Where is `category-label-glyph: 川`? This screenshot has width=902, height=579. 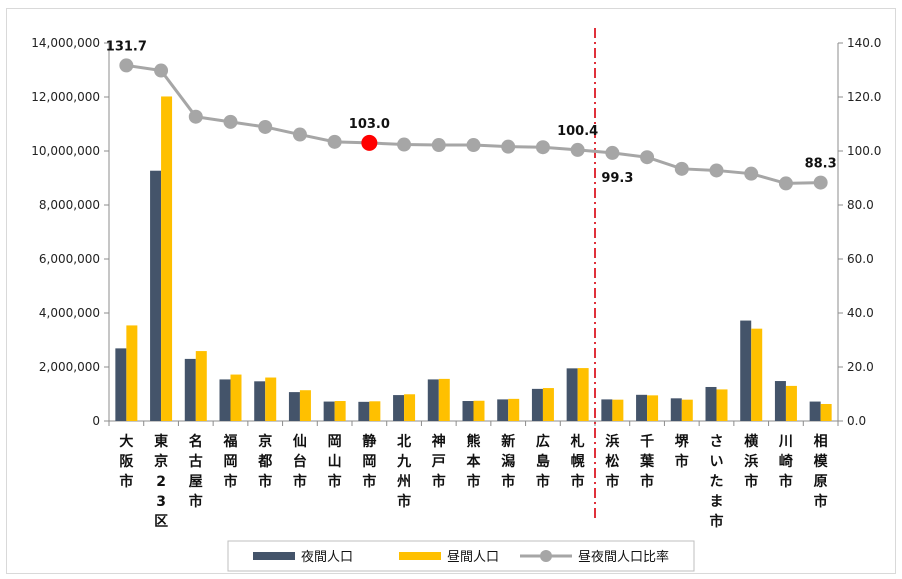 category-label-glyph: 川 is located at coordinates (785, 442).